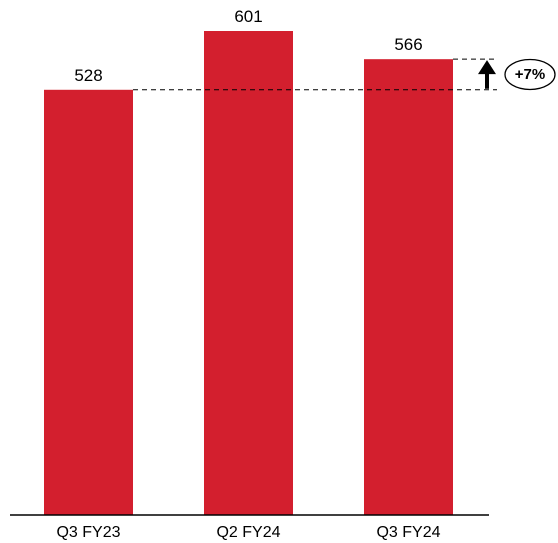  I want to click on value-label-q3-fy24: 566, so click(408, 44).